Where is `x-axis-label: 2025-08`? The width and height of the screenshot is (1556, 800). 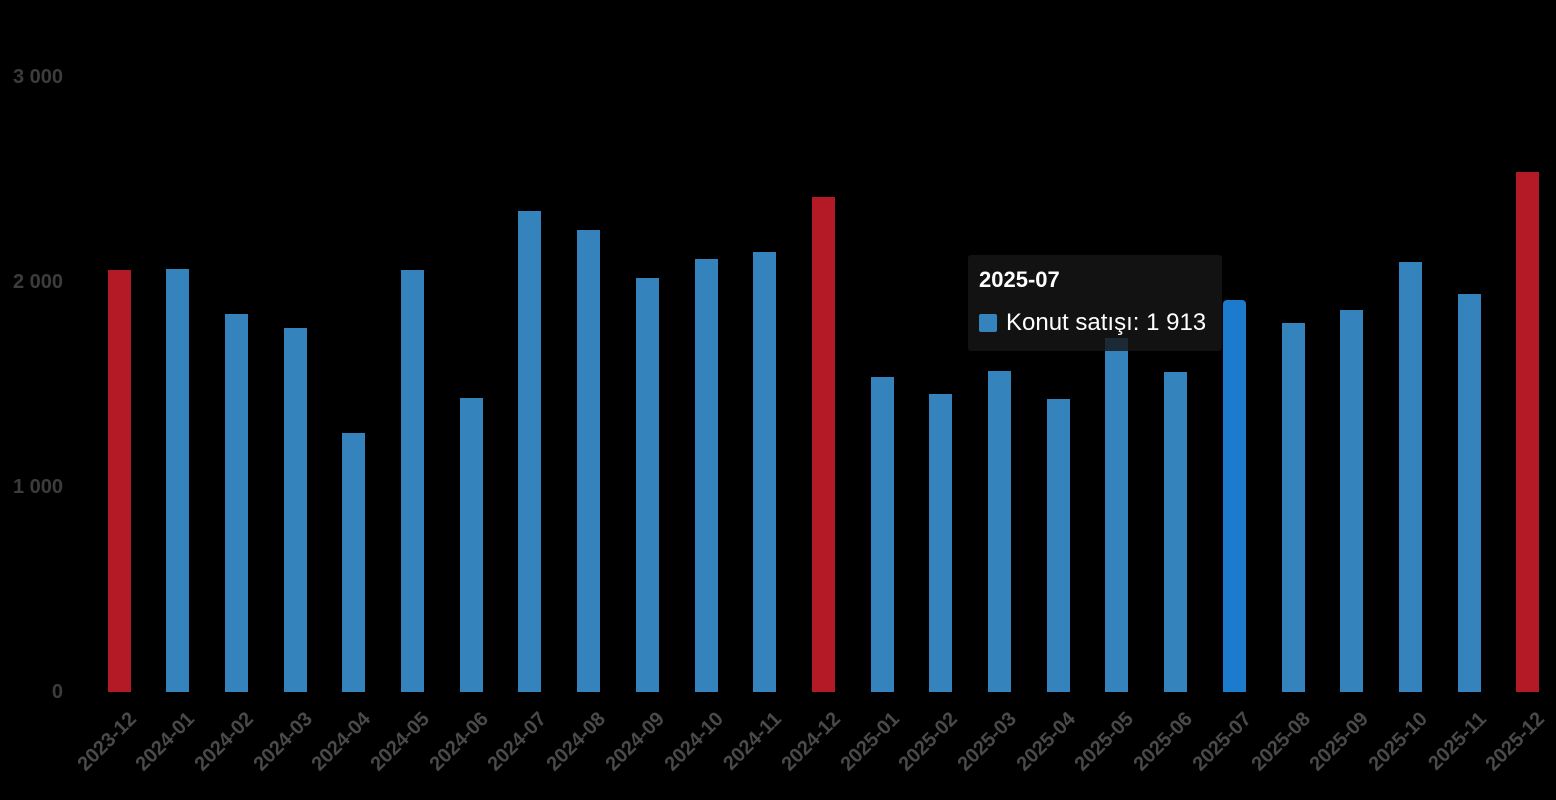 x-axis-label: 2025-08 is located at coordinates (1281, 742).